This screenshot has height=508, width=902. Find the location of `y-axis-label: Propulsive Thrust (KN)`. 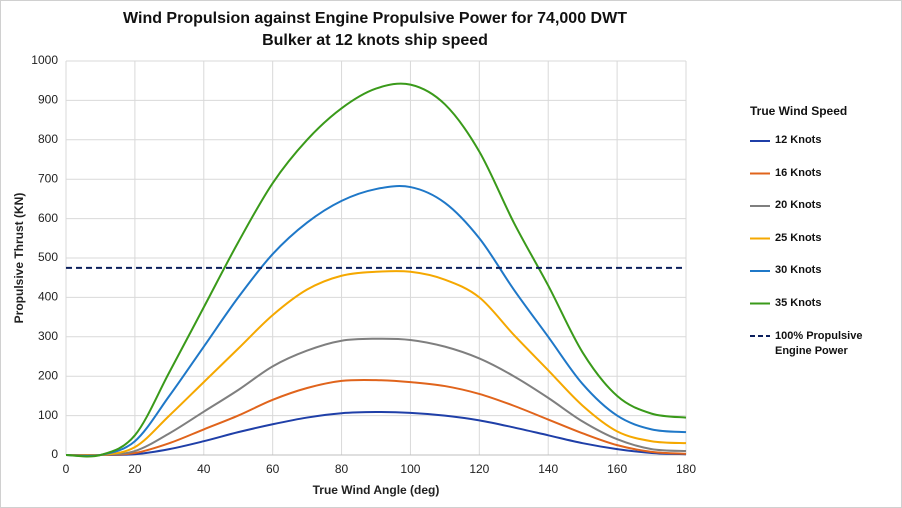

y-axis-label: Propulsive Thrust (KN) is located at coordinates (19, 258).